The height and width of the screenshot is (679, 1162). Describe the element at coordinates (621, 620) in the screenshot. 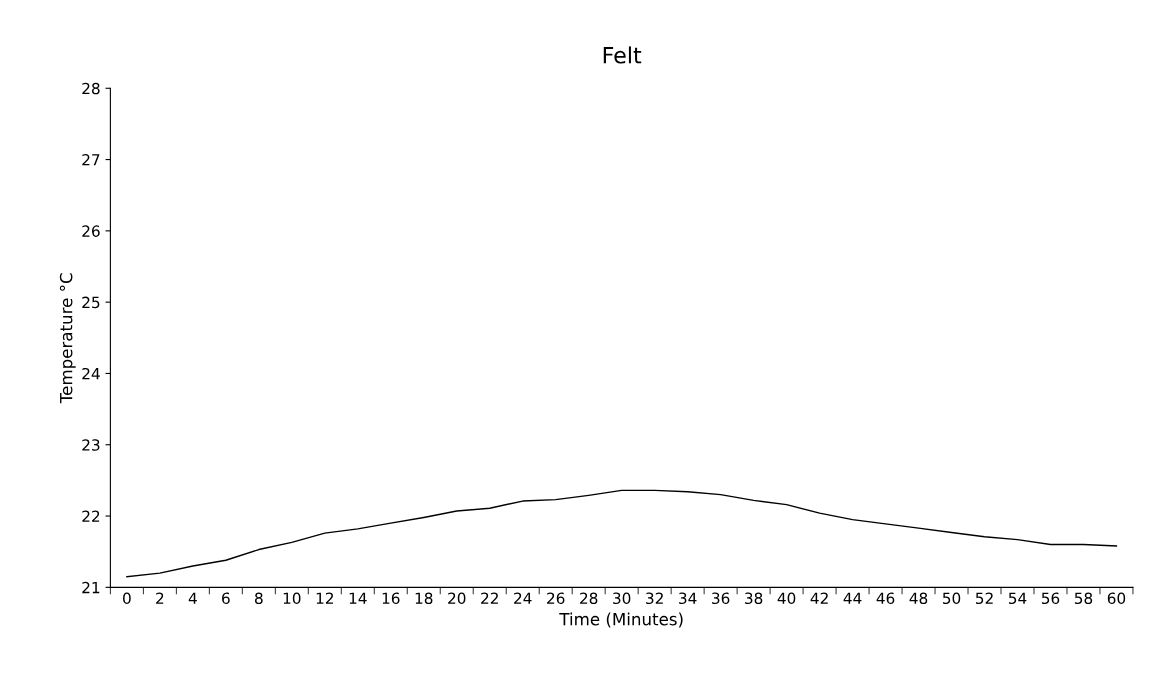

I see `x-axis-title: Time (Minutes)` at that location.